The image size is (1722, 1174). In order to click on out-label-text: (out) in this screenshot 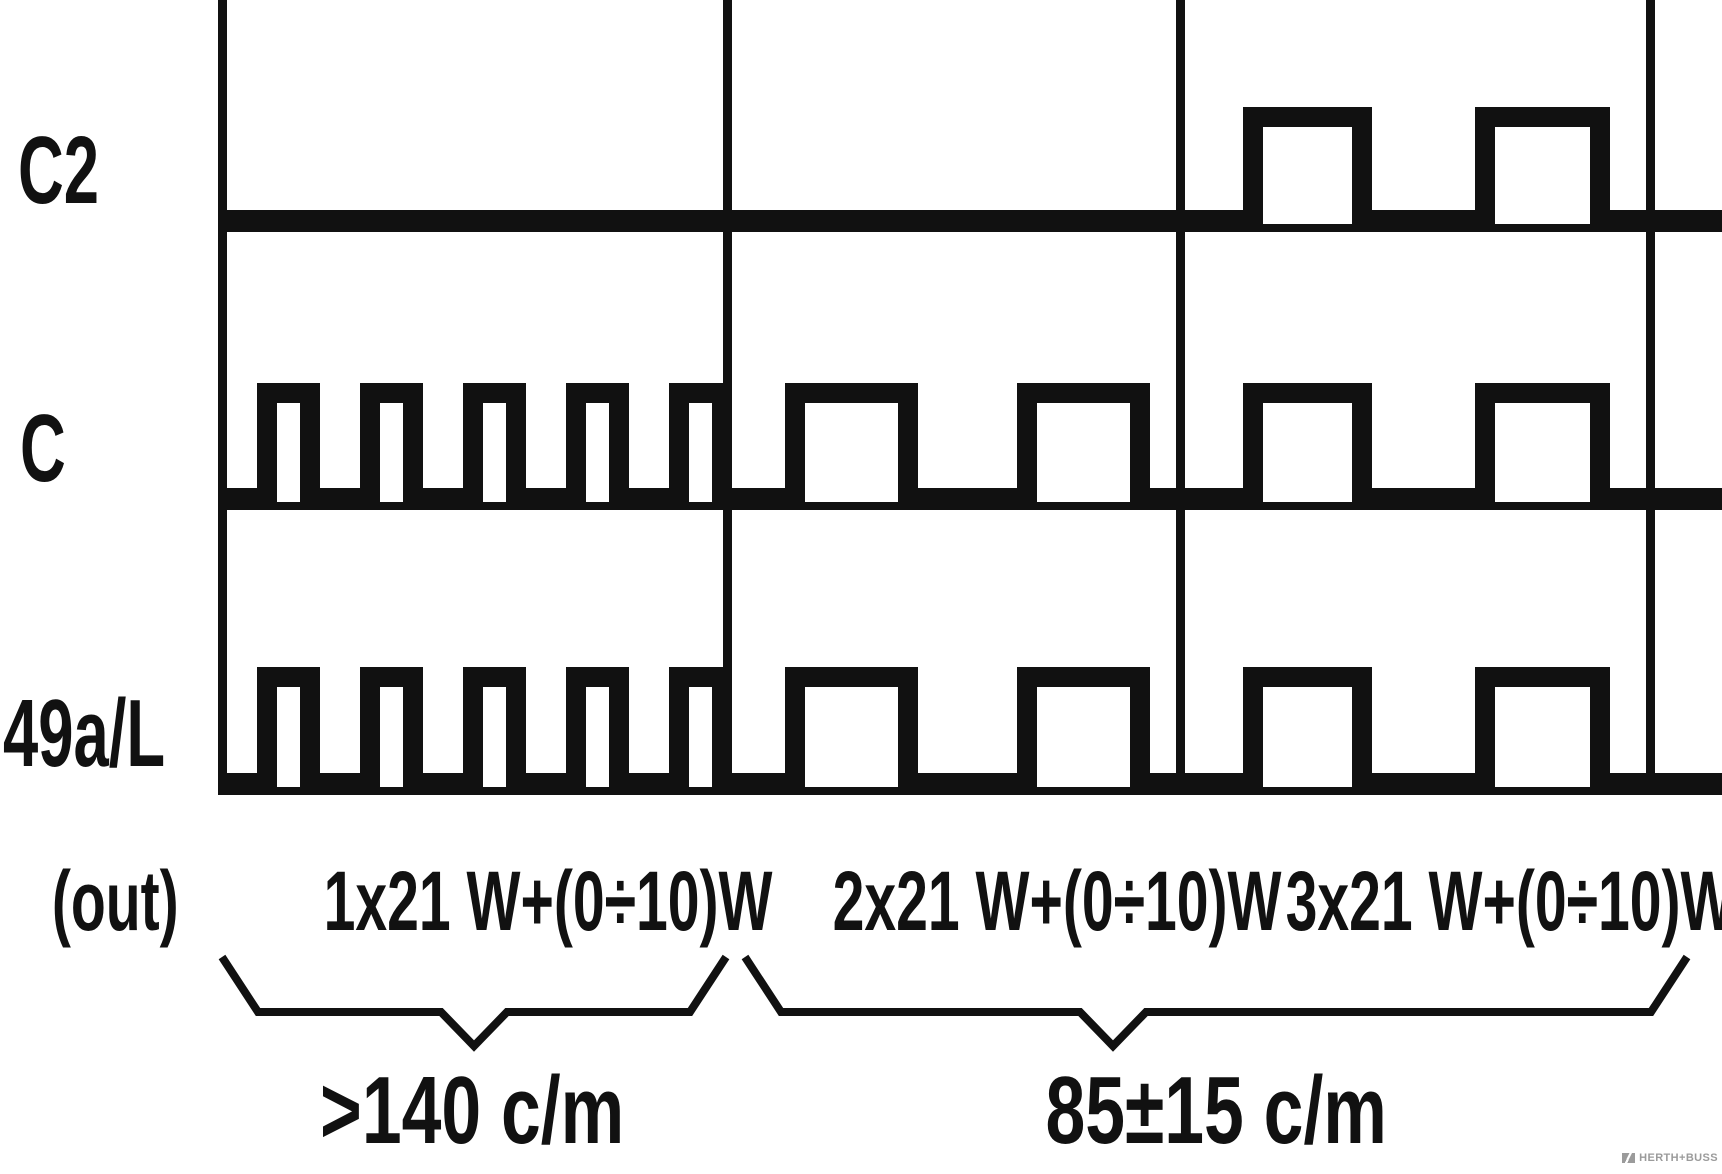, I will do `click(115, 901)`.